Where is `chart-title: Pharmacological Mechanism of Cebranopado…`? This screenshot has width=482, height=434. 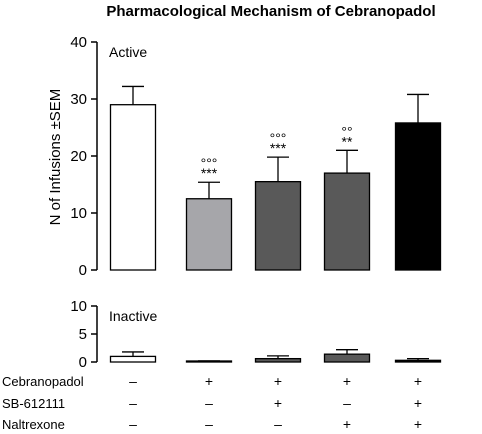 chart-title: Pharmacological Mechanism of Cebranopado… is located at coordinates (270, 11).